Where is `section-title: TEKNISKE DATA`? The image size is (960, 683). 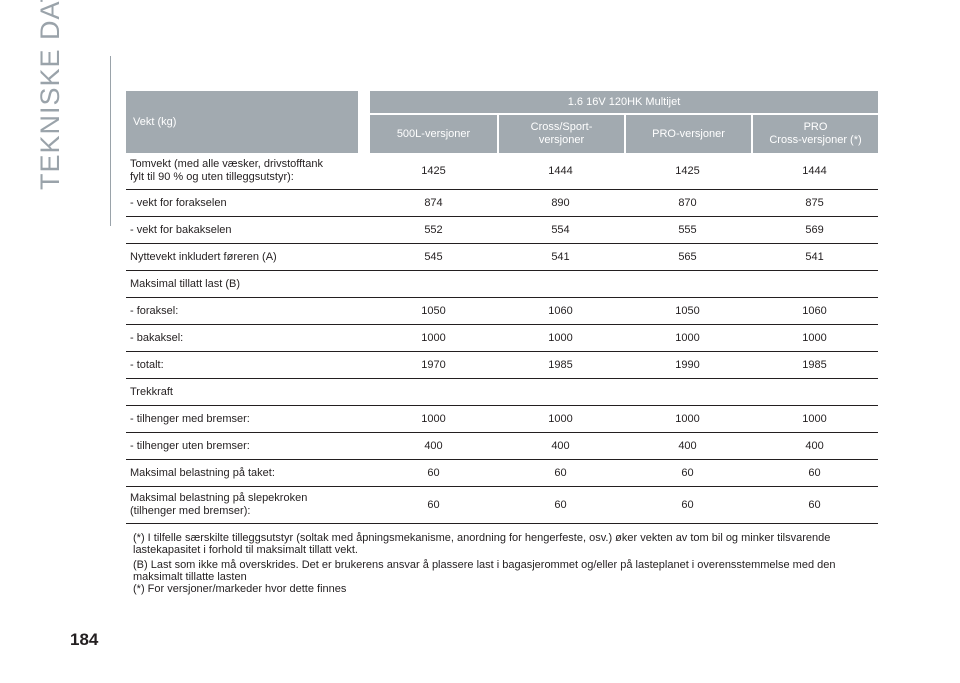
section-title: TEKNISKE DATA is located at coordinates (50, 95).